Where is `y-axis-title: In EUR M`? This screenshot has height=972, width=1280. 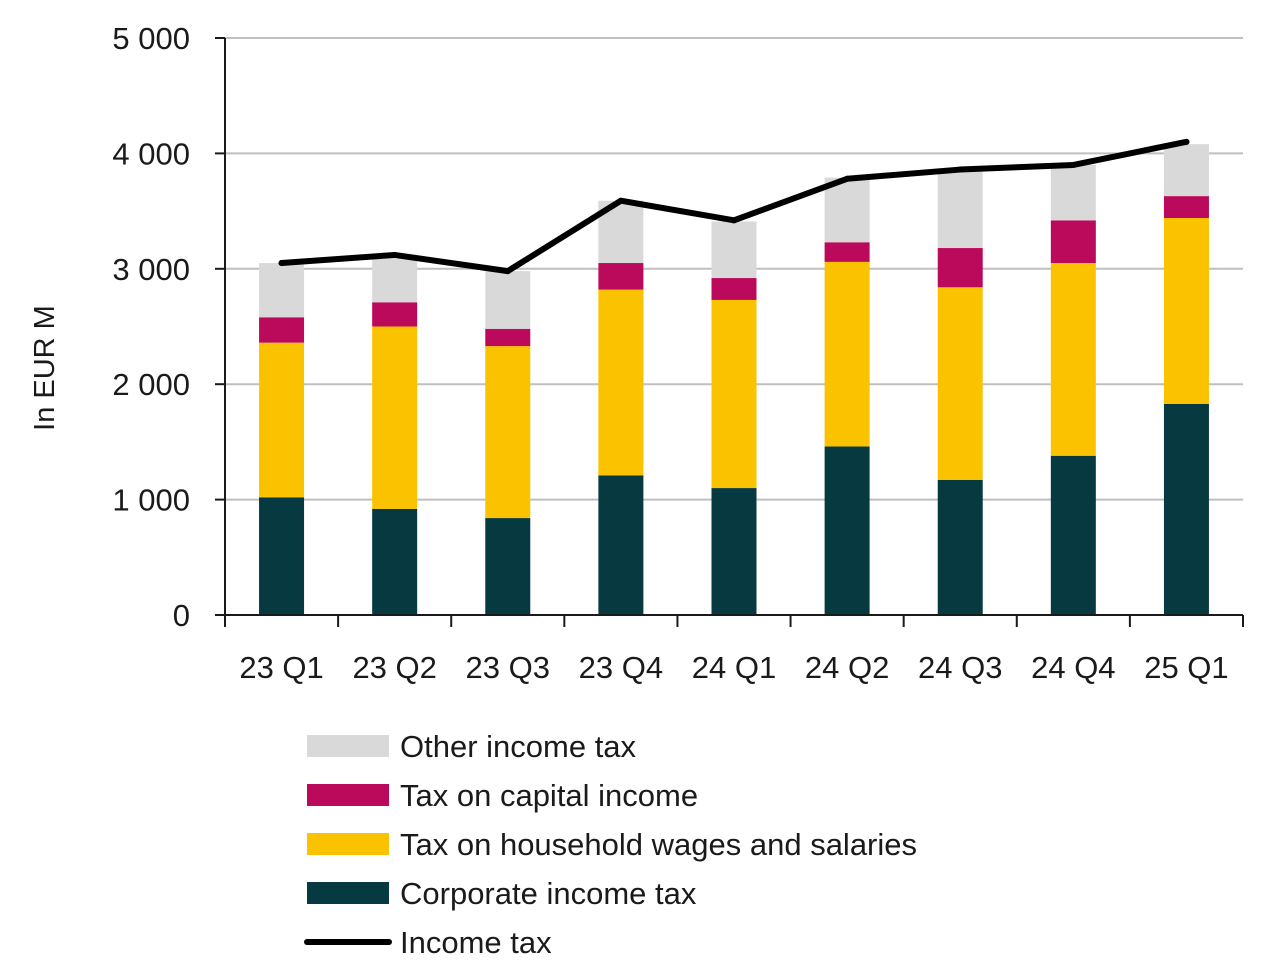
y-axis-title: In EUR M is located at coordinates (45, 368).